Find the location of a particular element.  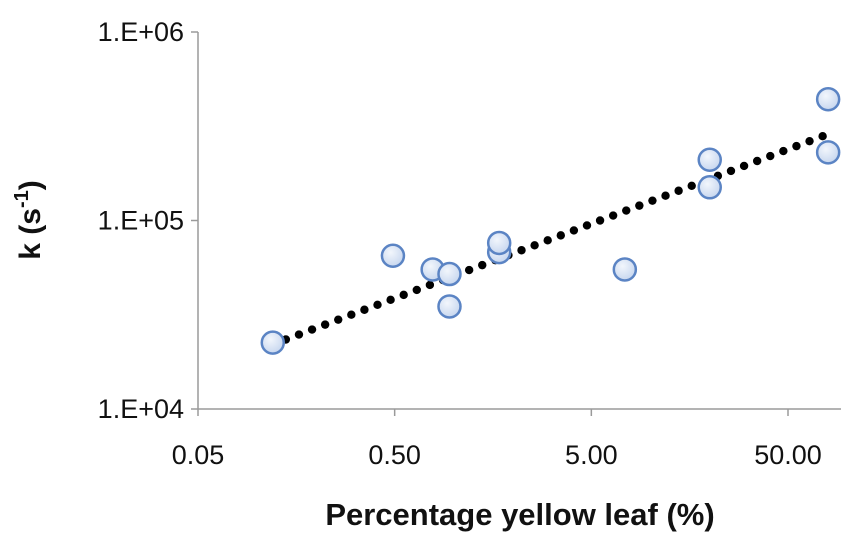

x-tick-label: 0.05 is located at coordinates (198, 455).